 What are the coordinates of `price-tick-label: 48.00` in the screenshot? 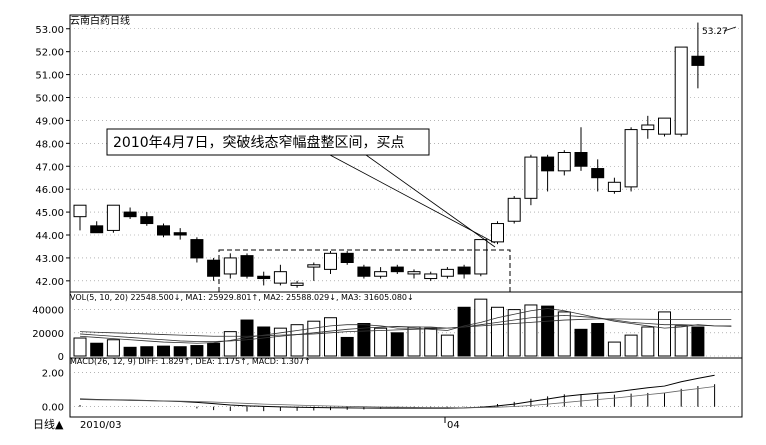 It's located at (49, 144).